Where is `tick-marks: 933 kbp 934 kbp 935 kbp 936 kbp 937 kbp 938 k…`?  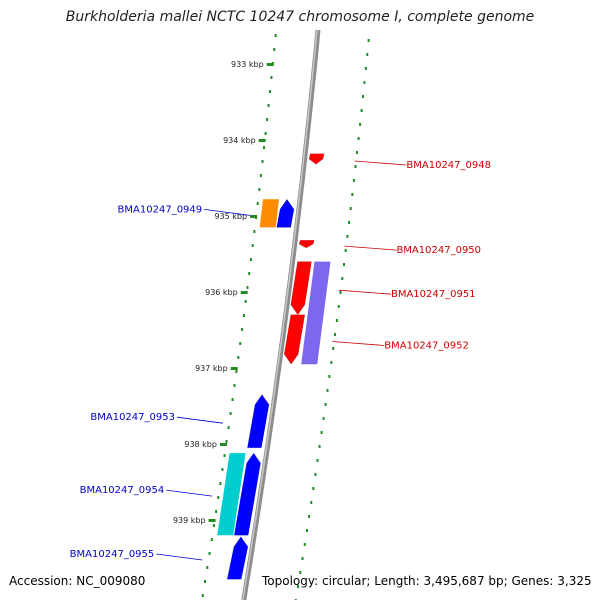 tick-marks: 933 kbp 934 kbp 935 kbp 936 kbp 937 kbp 938 k… is located at coordinates (223, 292).